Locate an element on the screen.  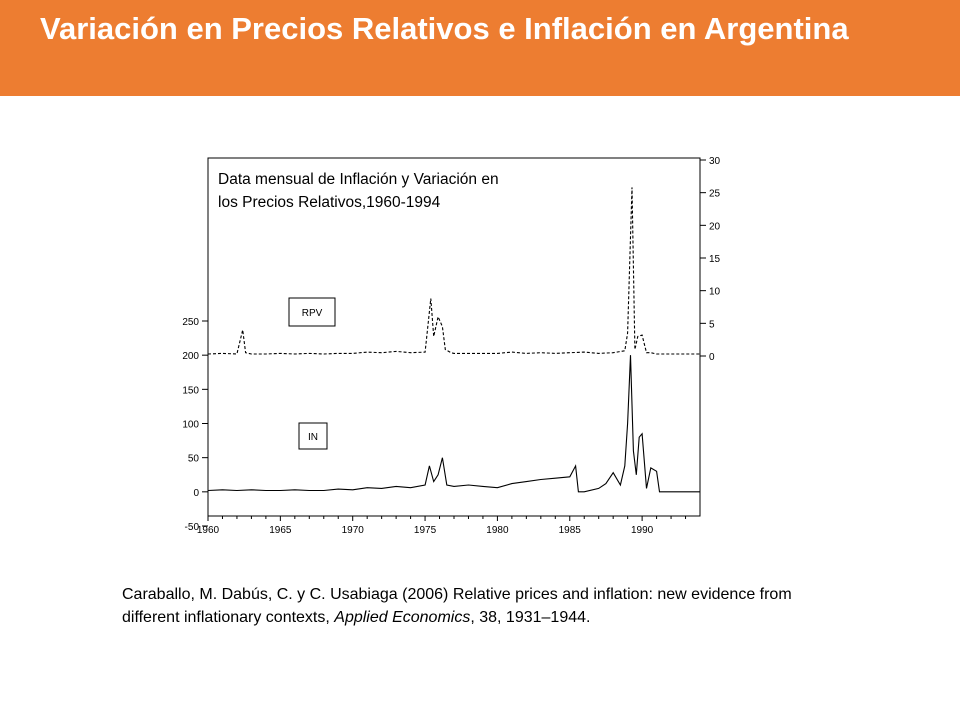
left-tick-label: 150 is located at coordinates (190, 390).